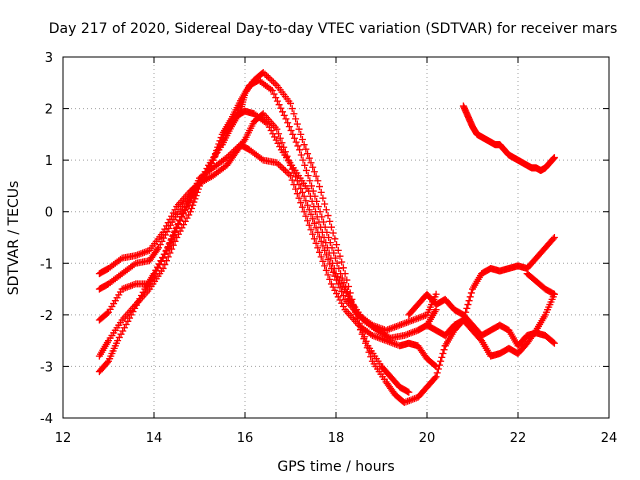 This screenshot has height=480, width=640. What do you see at coordinates (245, 438) in the screenshot?
I see `x-tick-label: 16` at bounding box center [245, 438].